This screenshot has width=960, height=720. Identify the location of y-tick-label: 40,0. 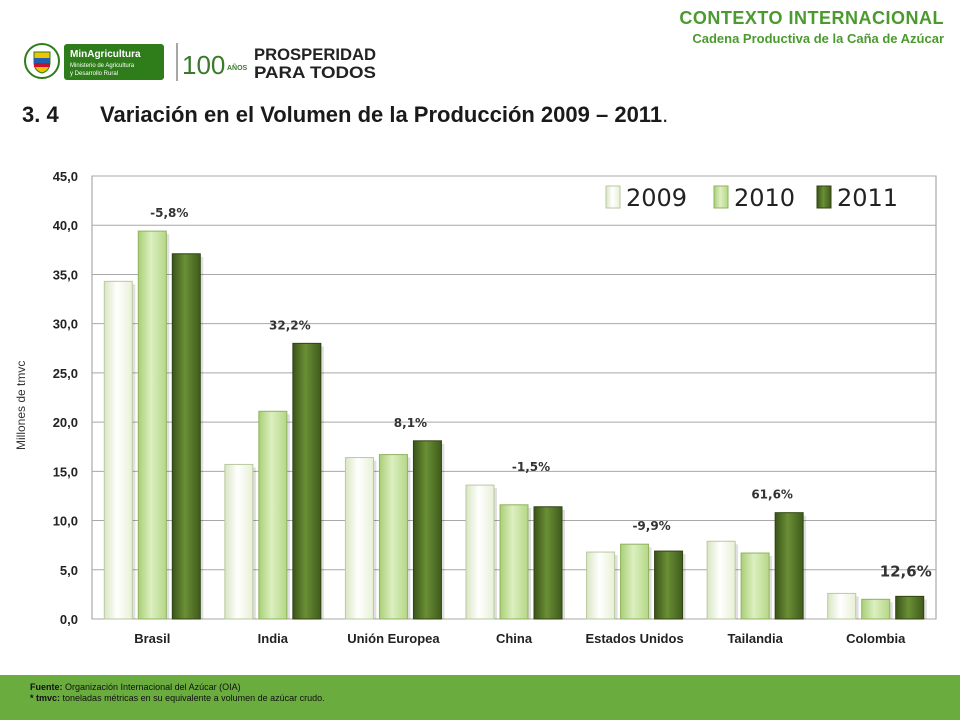
(65, 225).